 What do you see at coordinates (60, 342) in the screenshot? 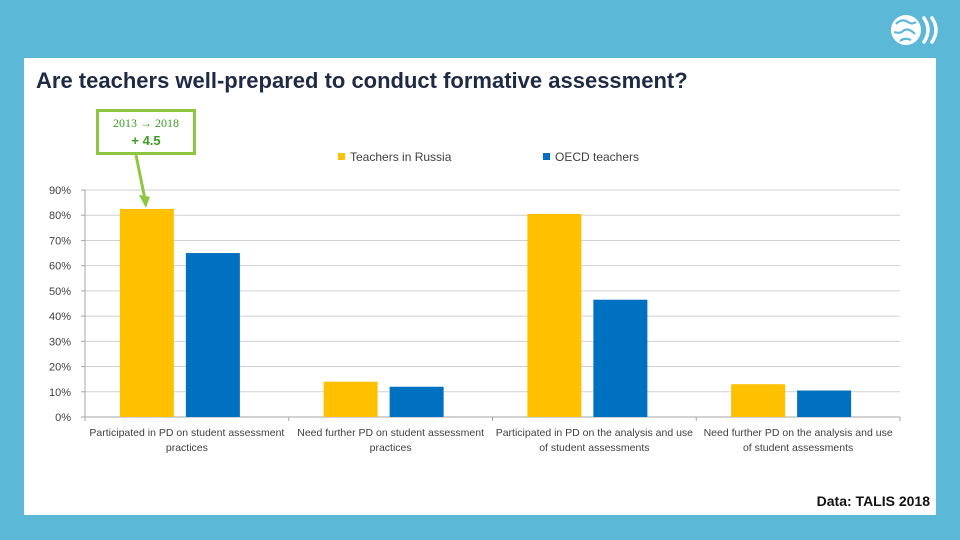
I see `y-tick-label: 30%` at bounding box center [60, 342].